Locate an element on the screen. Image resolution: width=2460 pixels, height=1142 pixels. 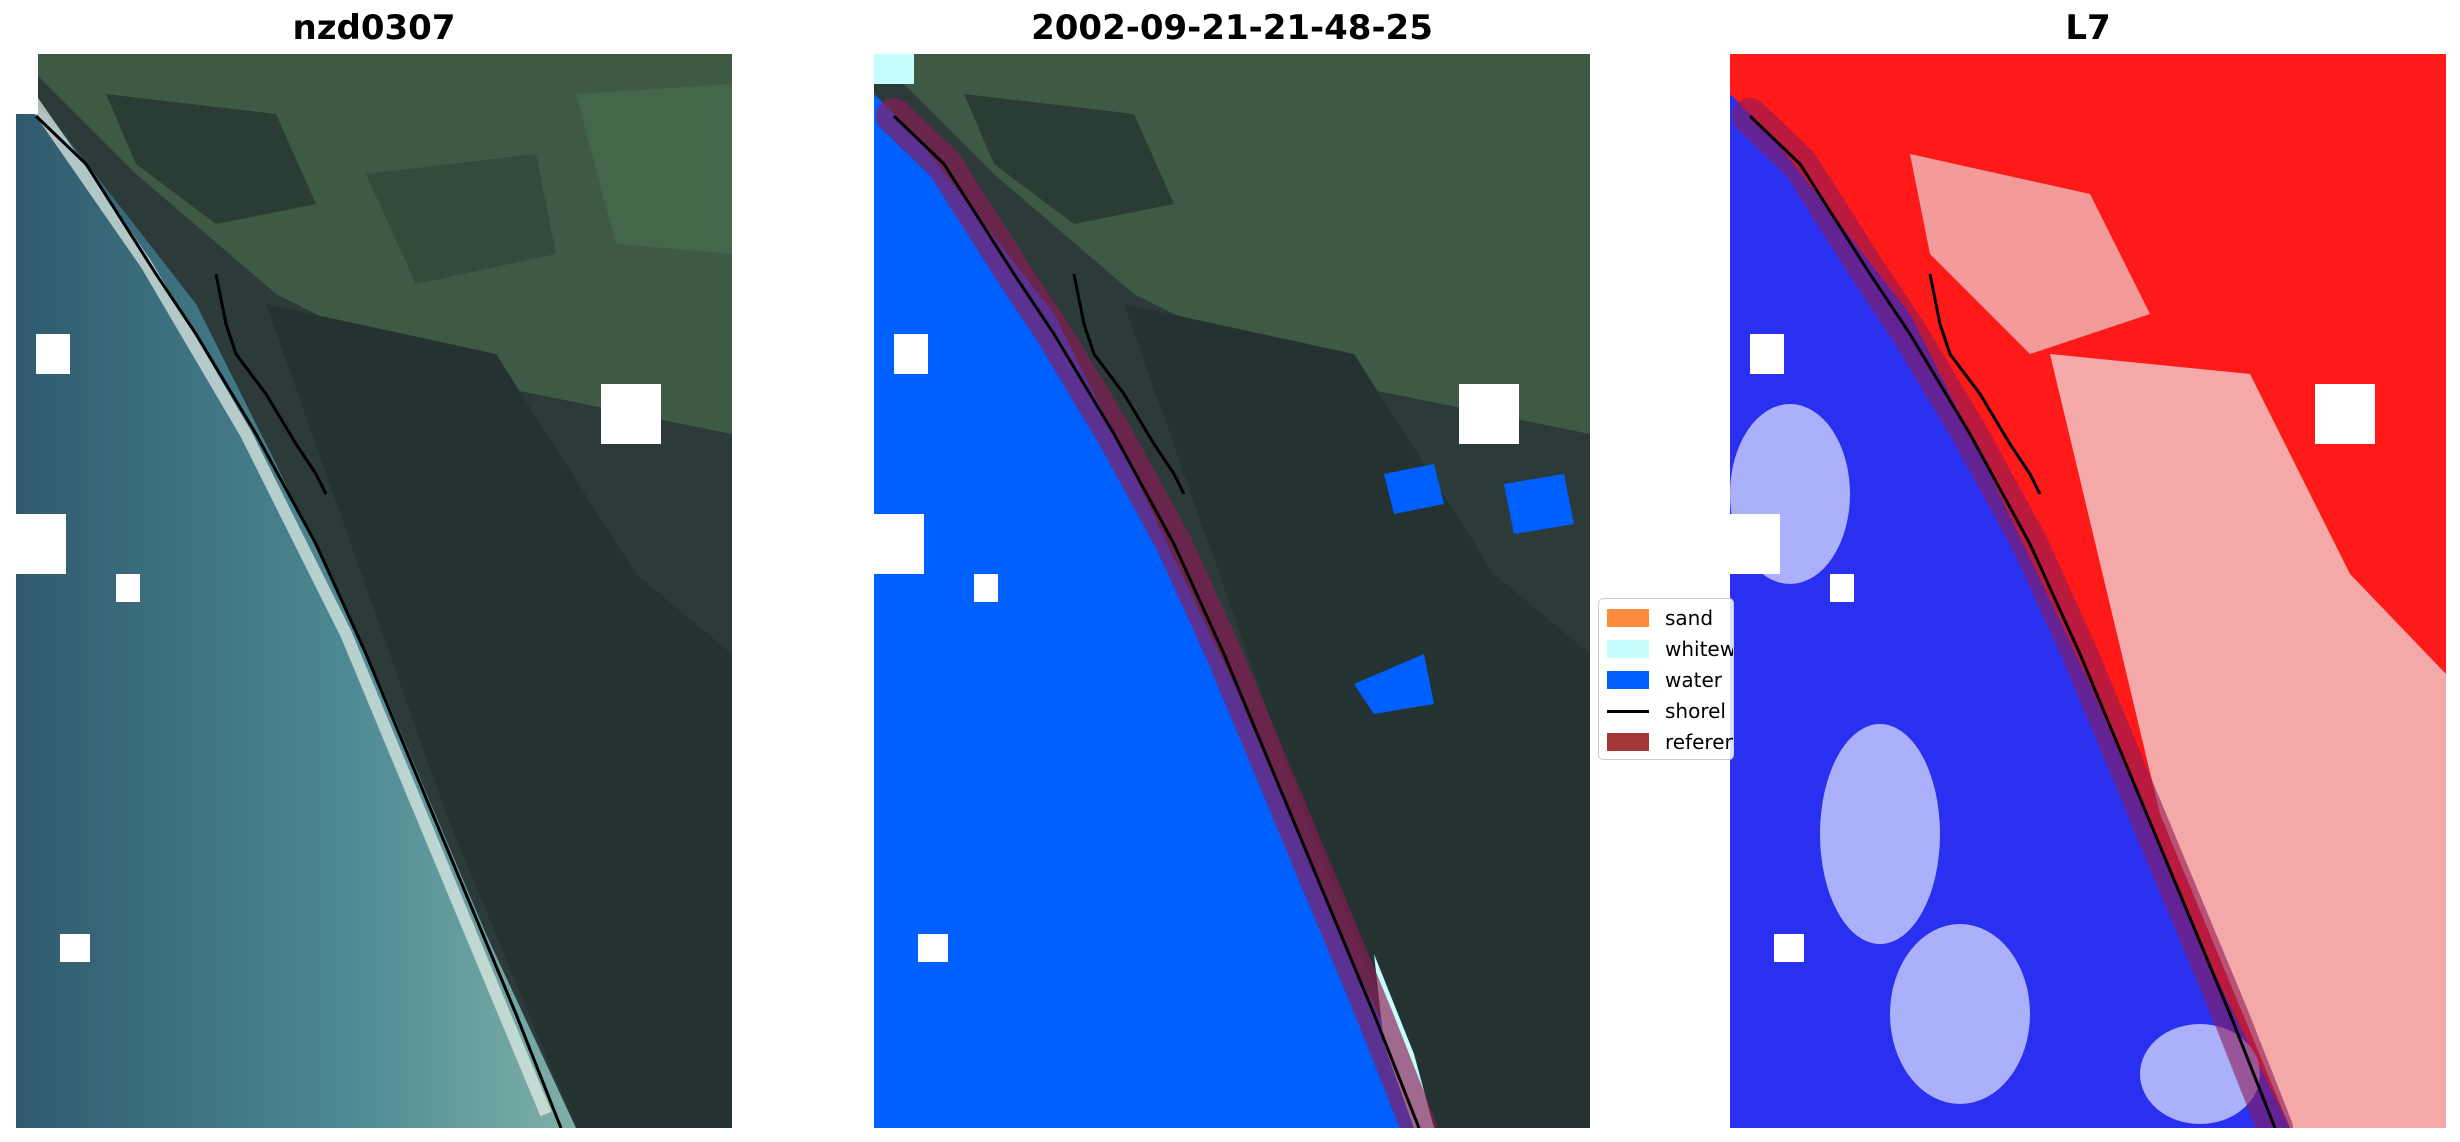
legend-item-sand: sand is located at coordinates (1670, 618).